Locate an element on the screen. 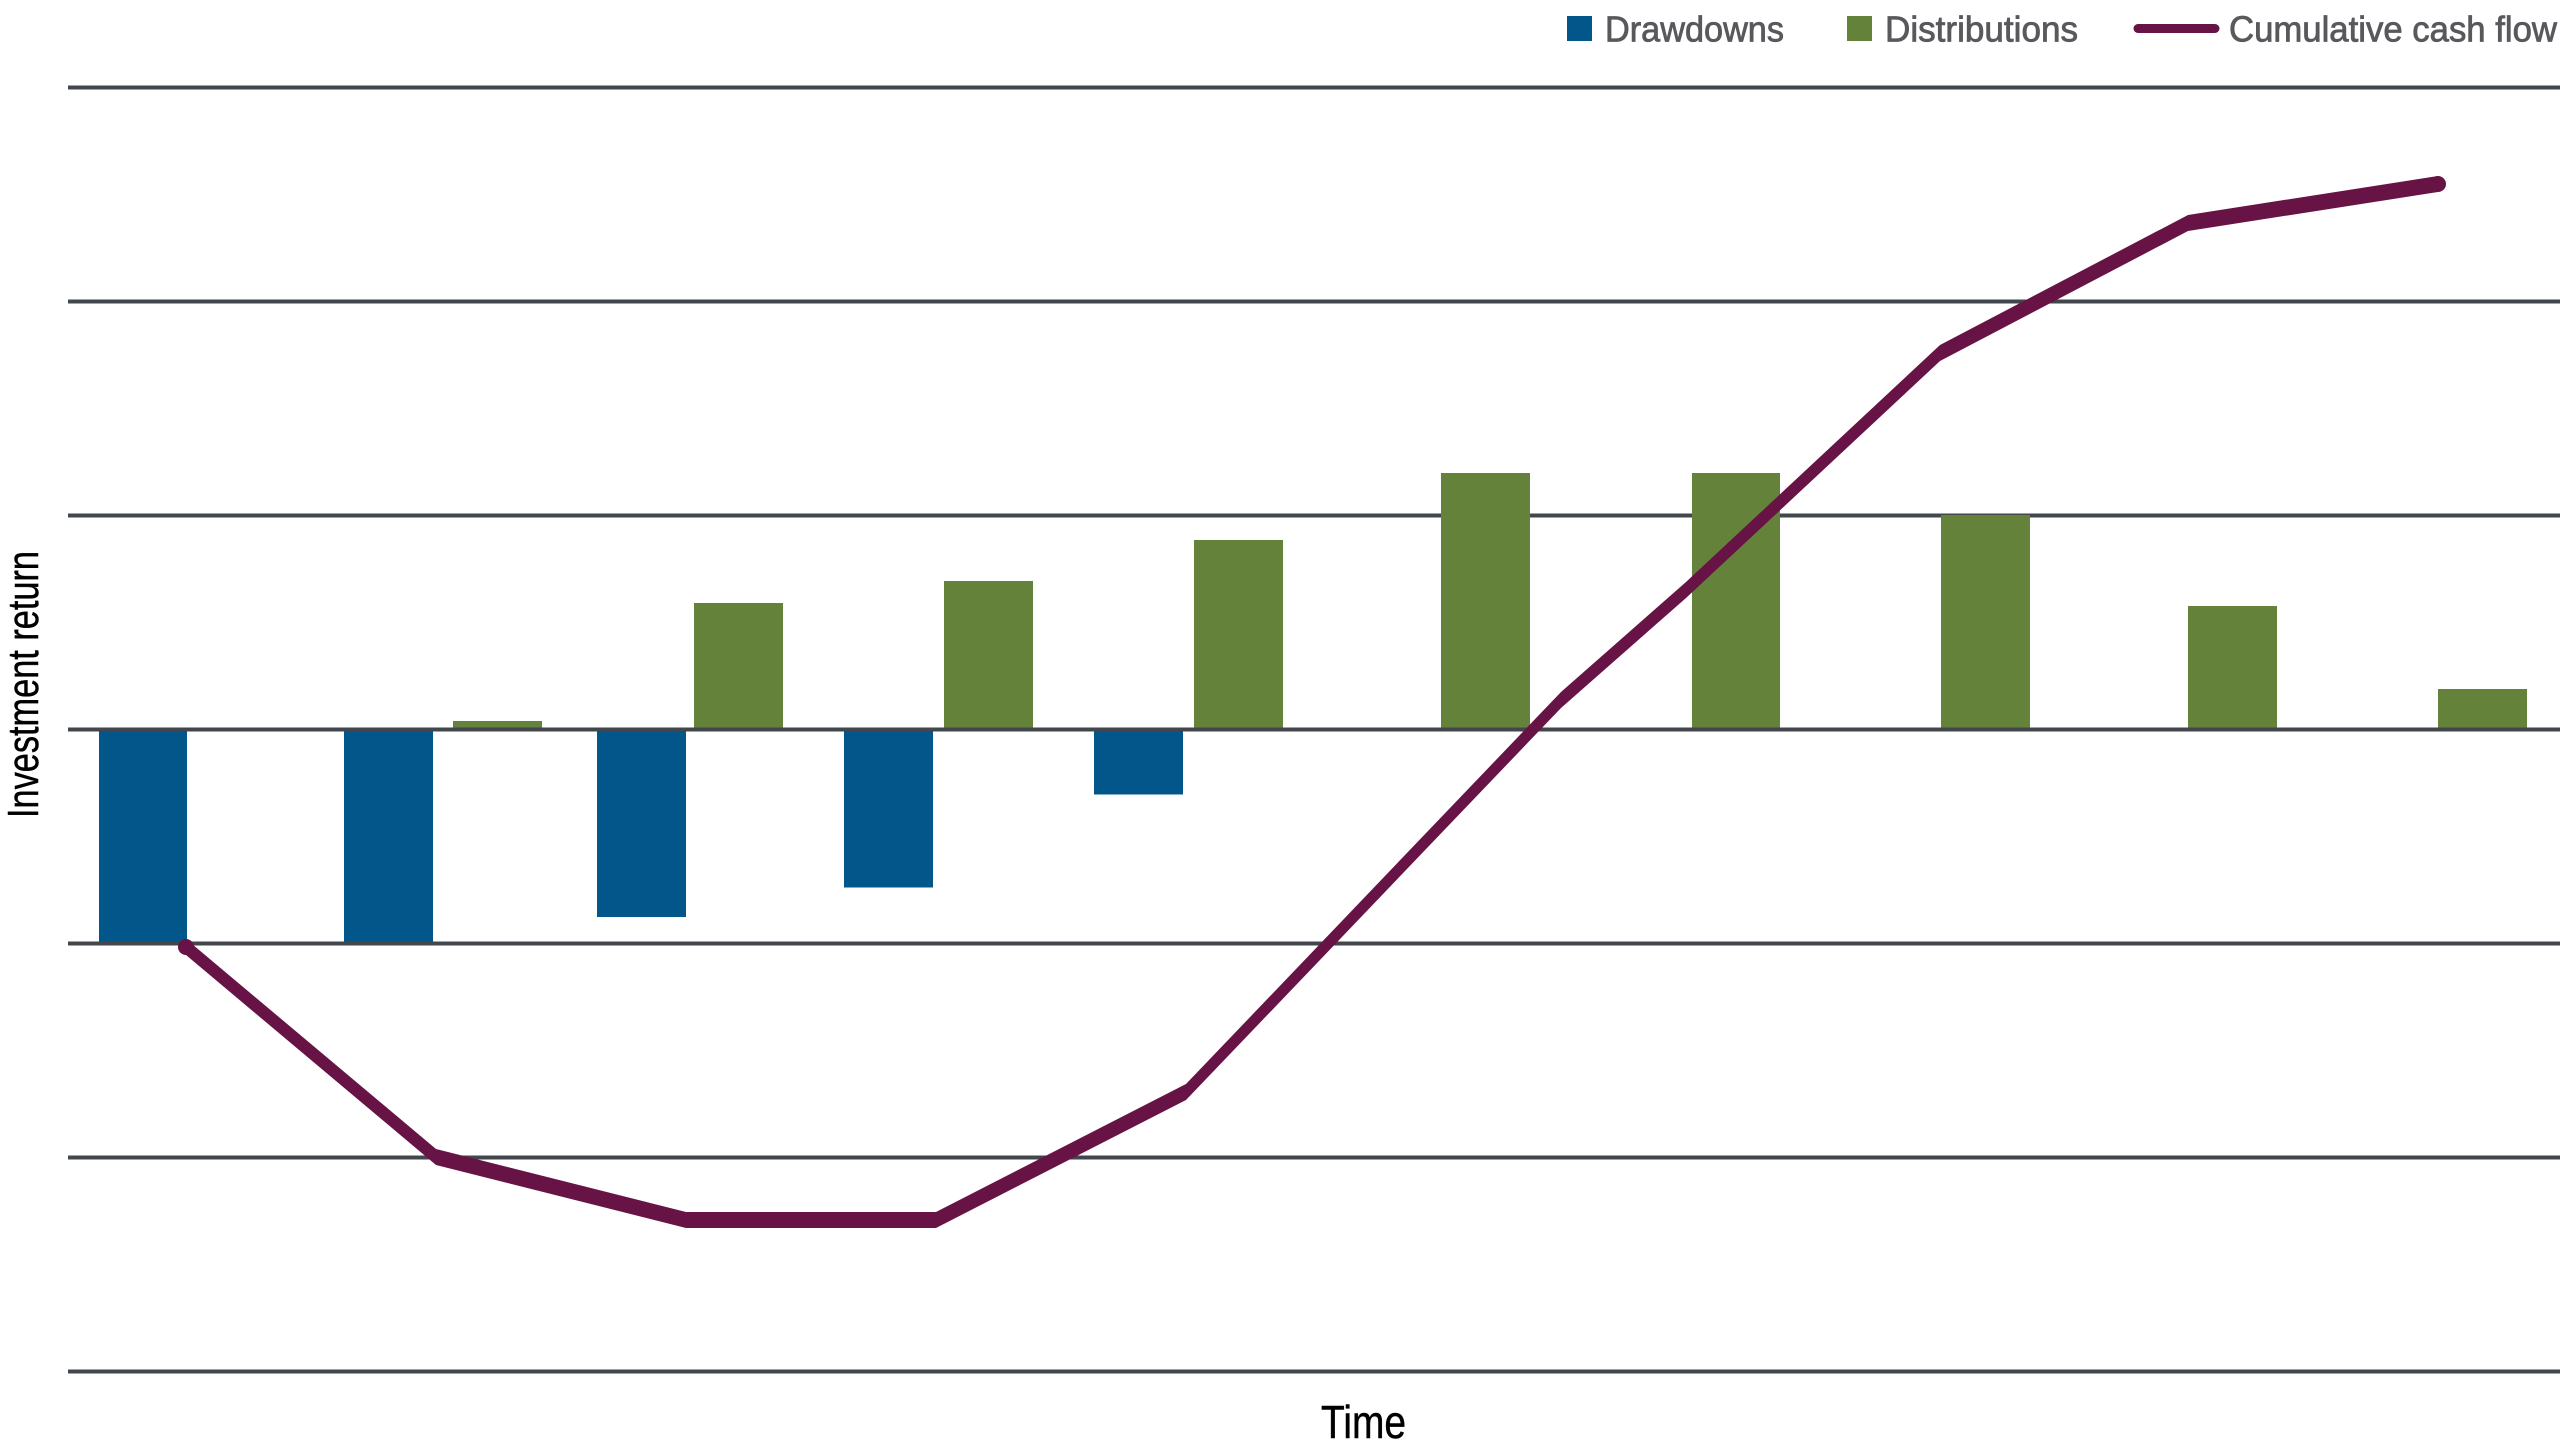 The width and height of the screenshot is (2560, 1440). svg-text: Investment return is located at coordinates (24, 684).